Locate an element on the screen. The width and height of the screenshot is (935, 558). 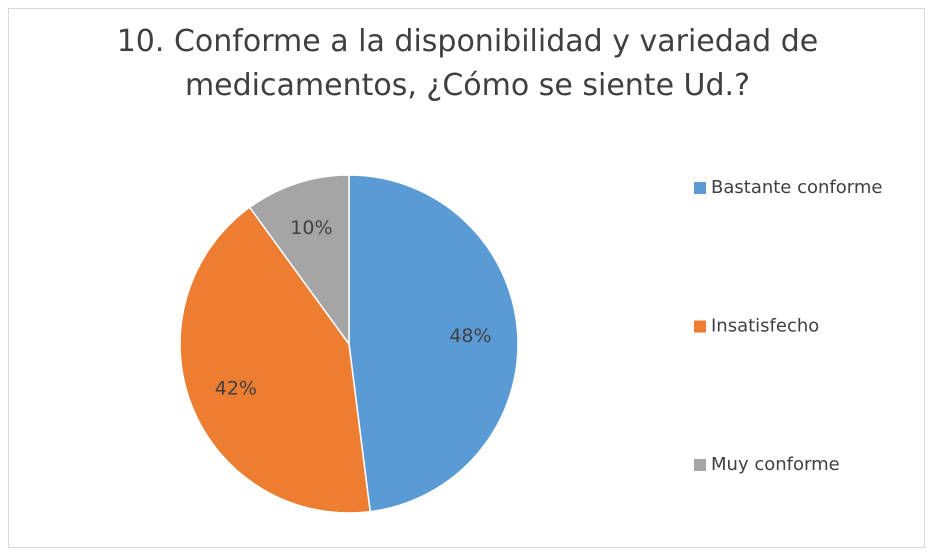
data-label: 10% is located at coordinates (311, 228).